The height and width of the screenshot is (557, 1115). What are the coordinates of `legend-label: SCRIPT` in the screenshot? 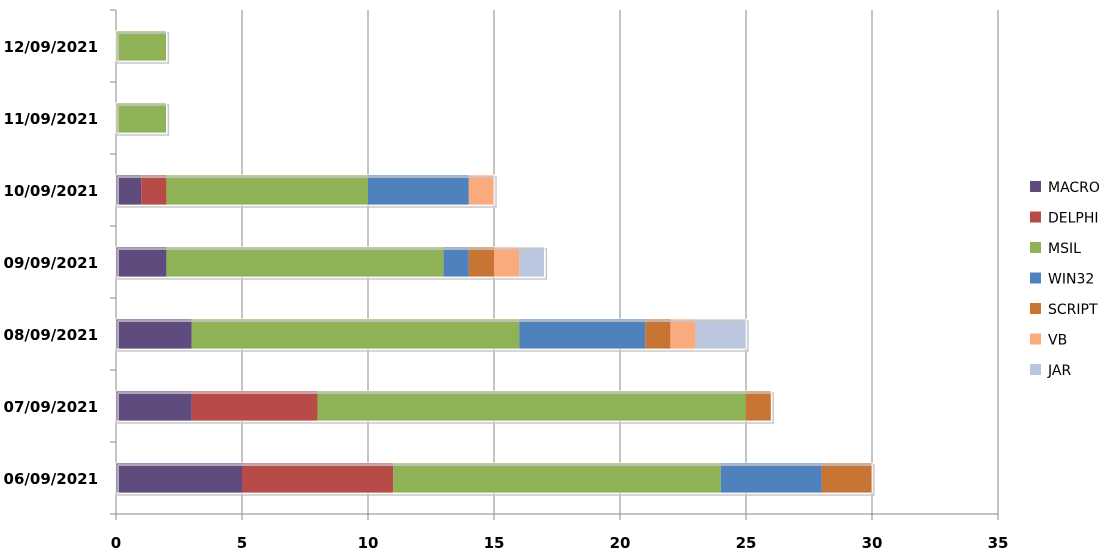 It's located at (1073, 310).